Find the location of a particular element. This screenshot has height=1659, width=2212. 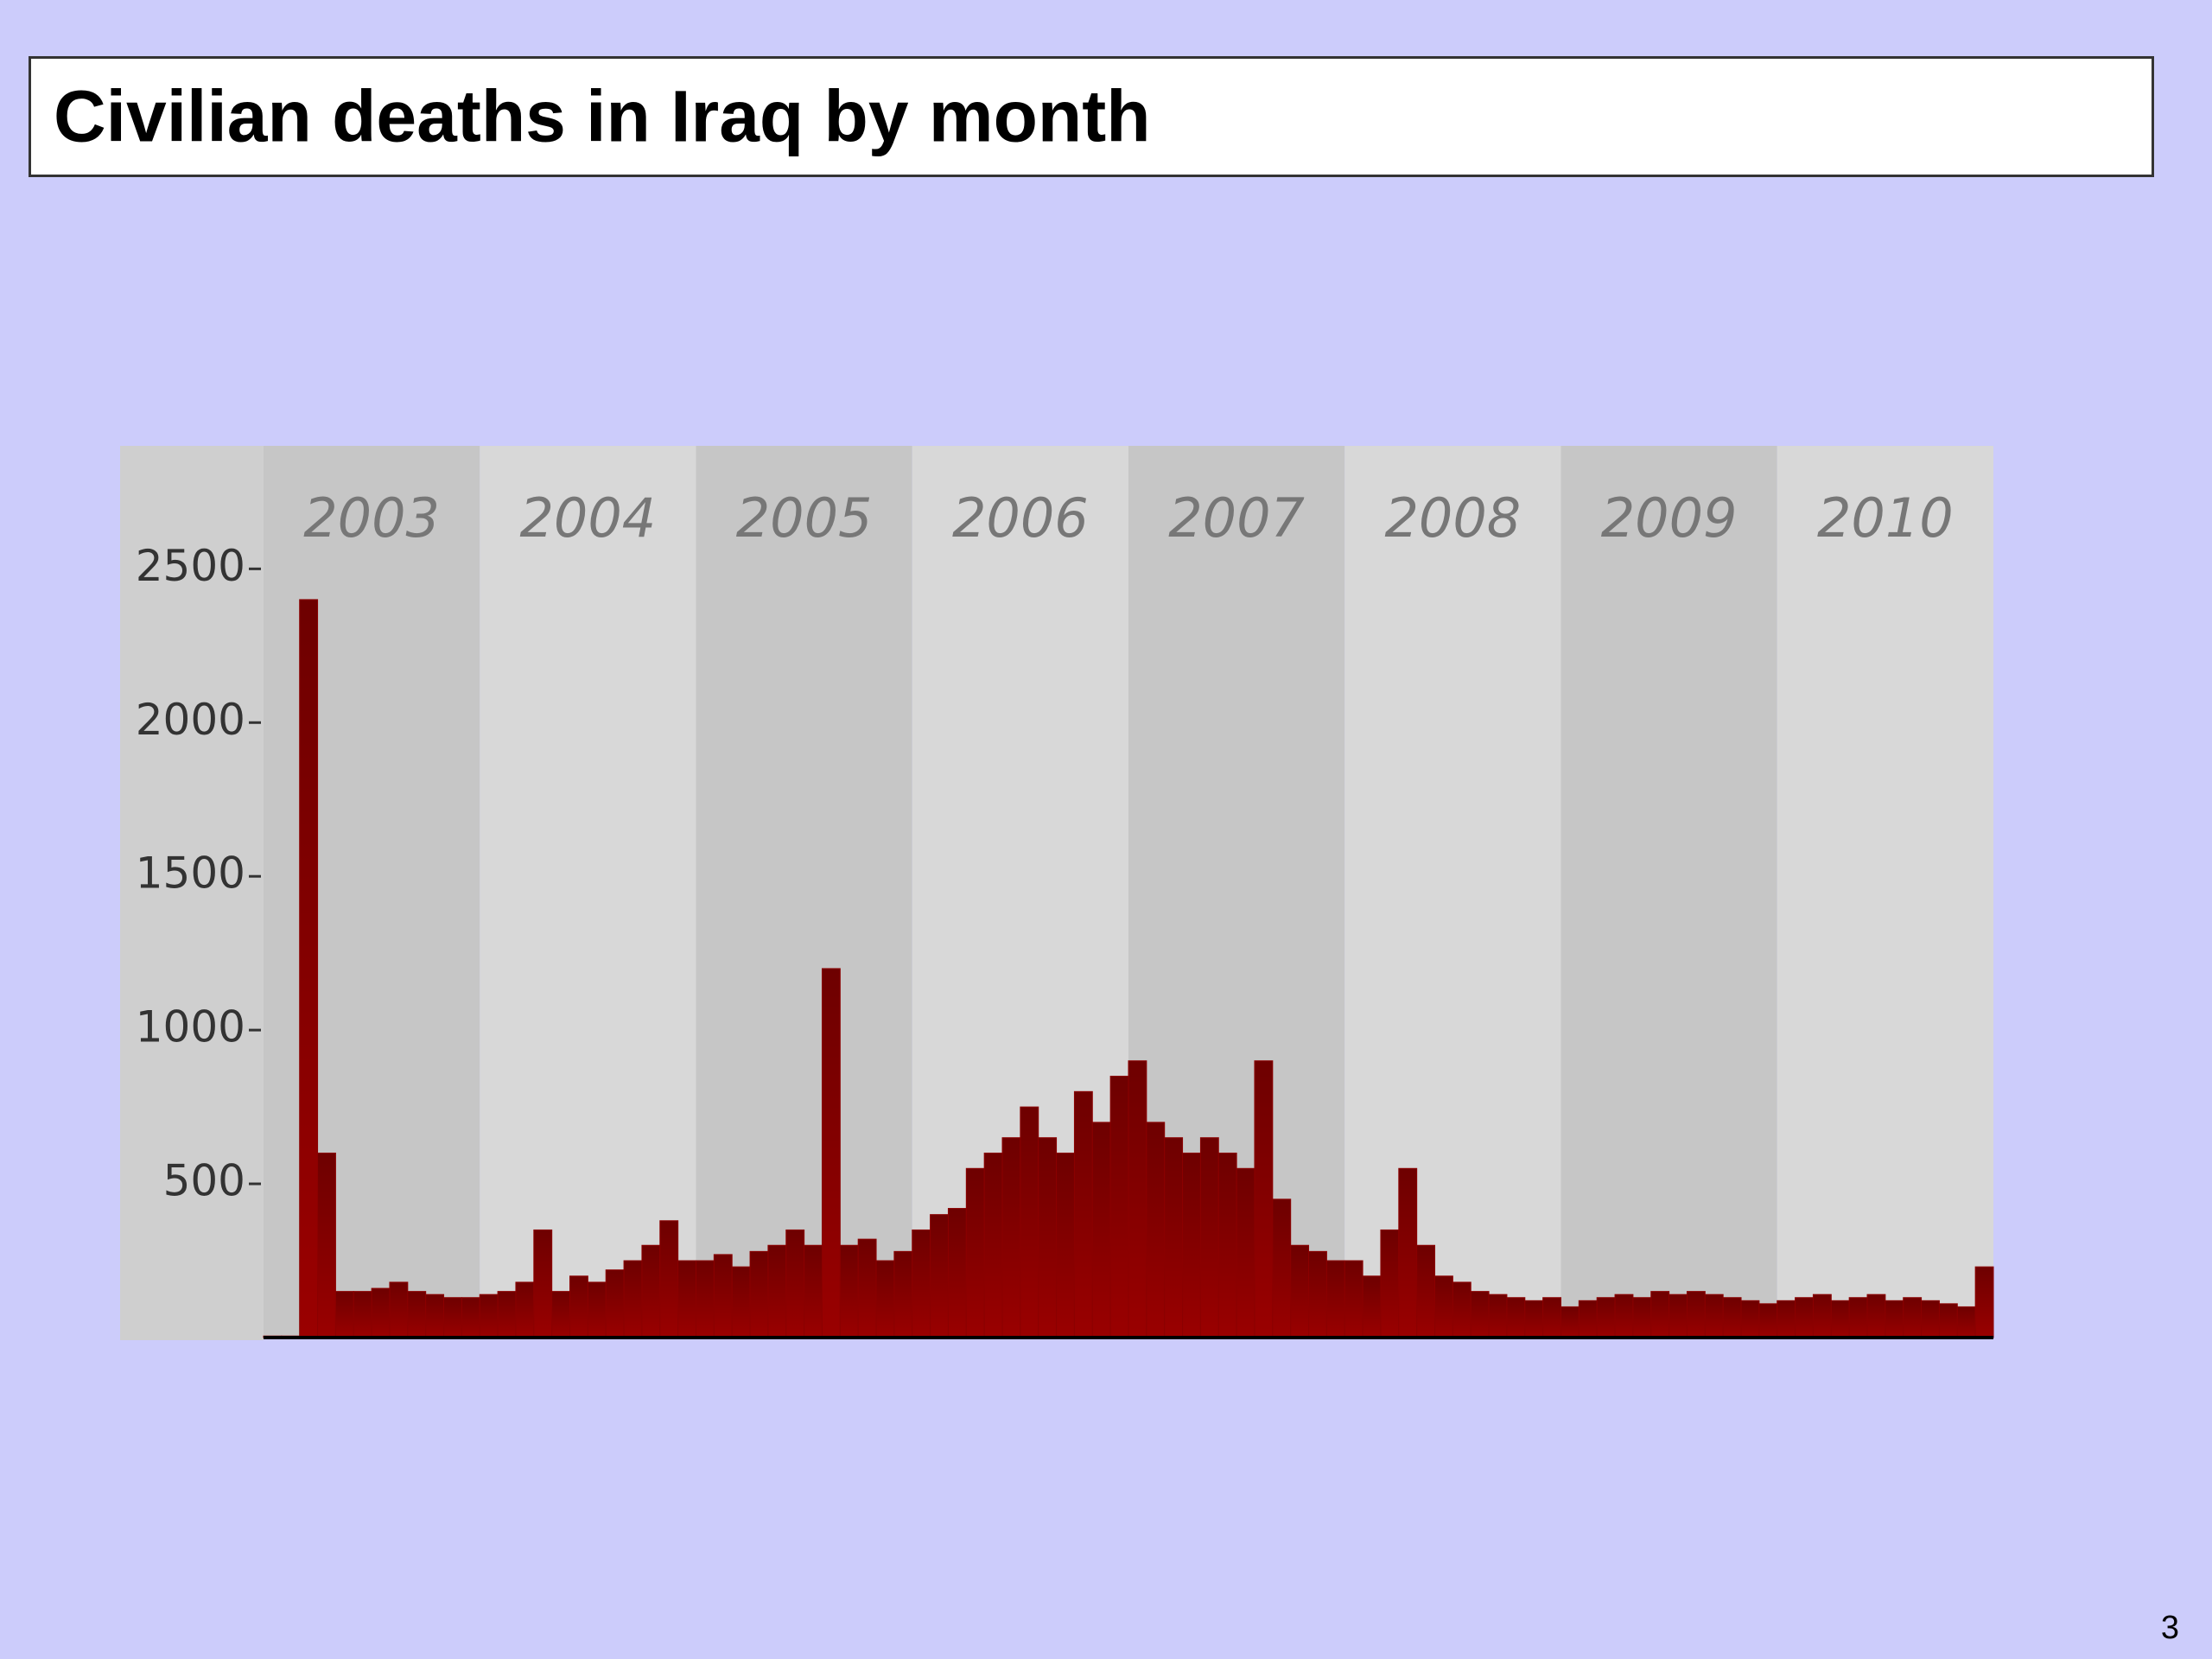

year-label: 2003 is located at coordinates (371, 518).